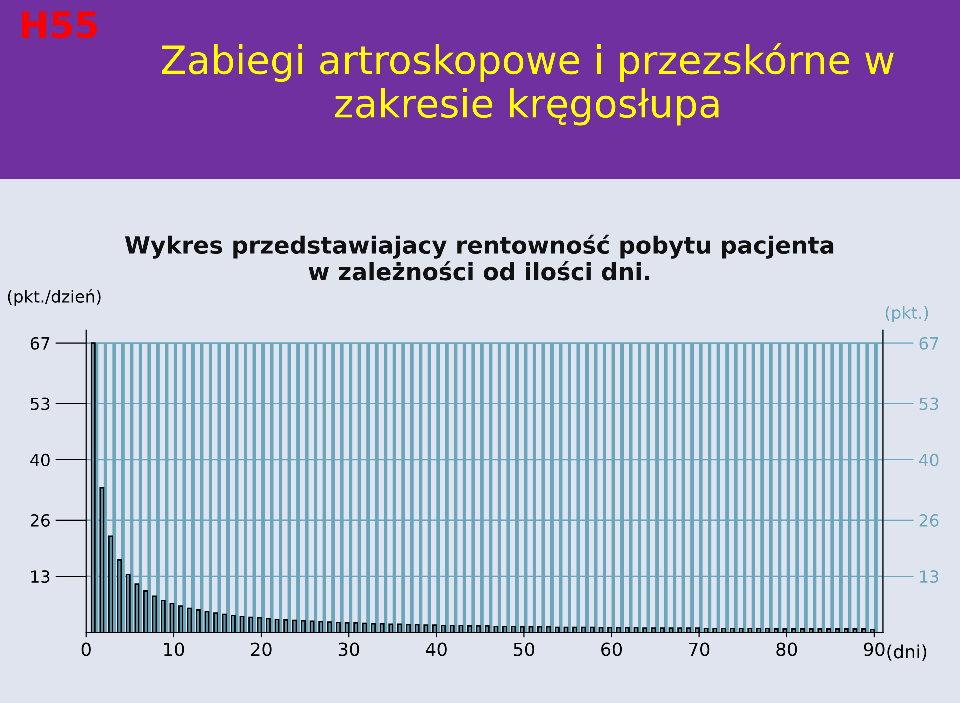 The width and height of the screenshot is (960, 703). Describe the element at coordinates (40, 404) in the screenshot. I see `y-tick-label: 53` at that location.